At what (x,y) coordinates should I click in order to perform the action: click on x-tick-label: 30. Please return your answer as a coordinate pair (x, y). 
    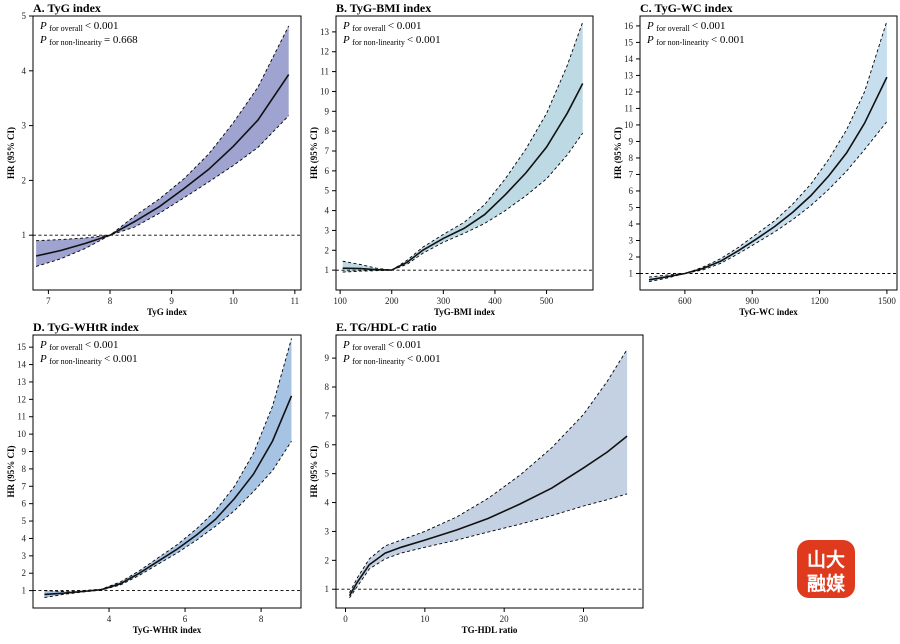
    Looking at the image, I should click on (584, 619).